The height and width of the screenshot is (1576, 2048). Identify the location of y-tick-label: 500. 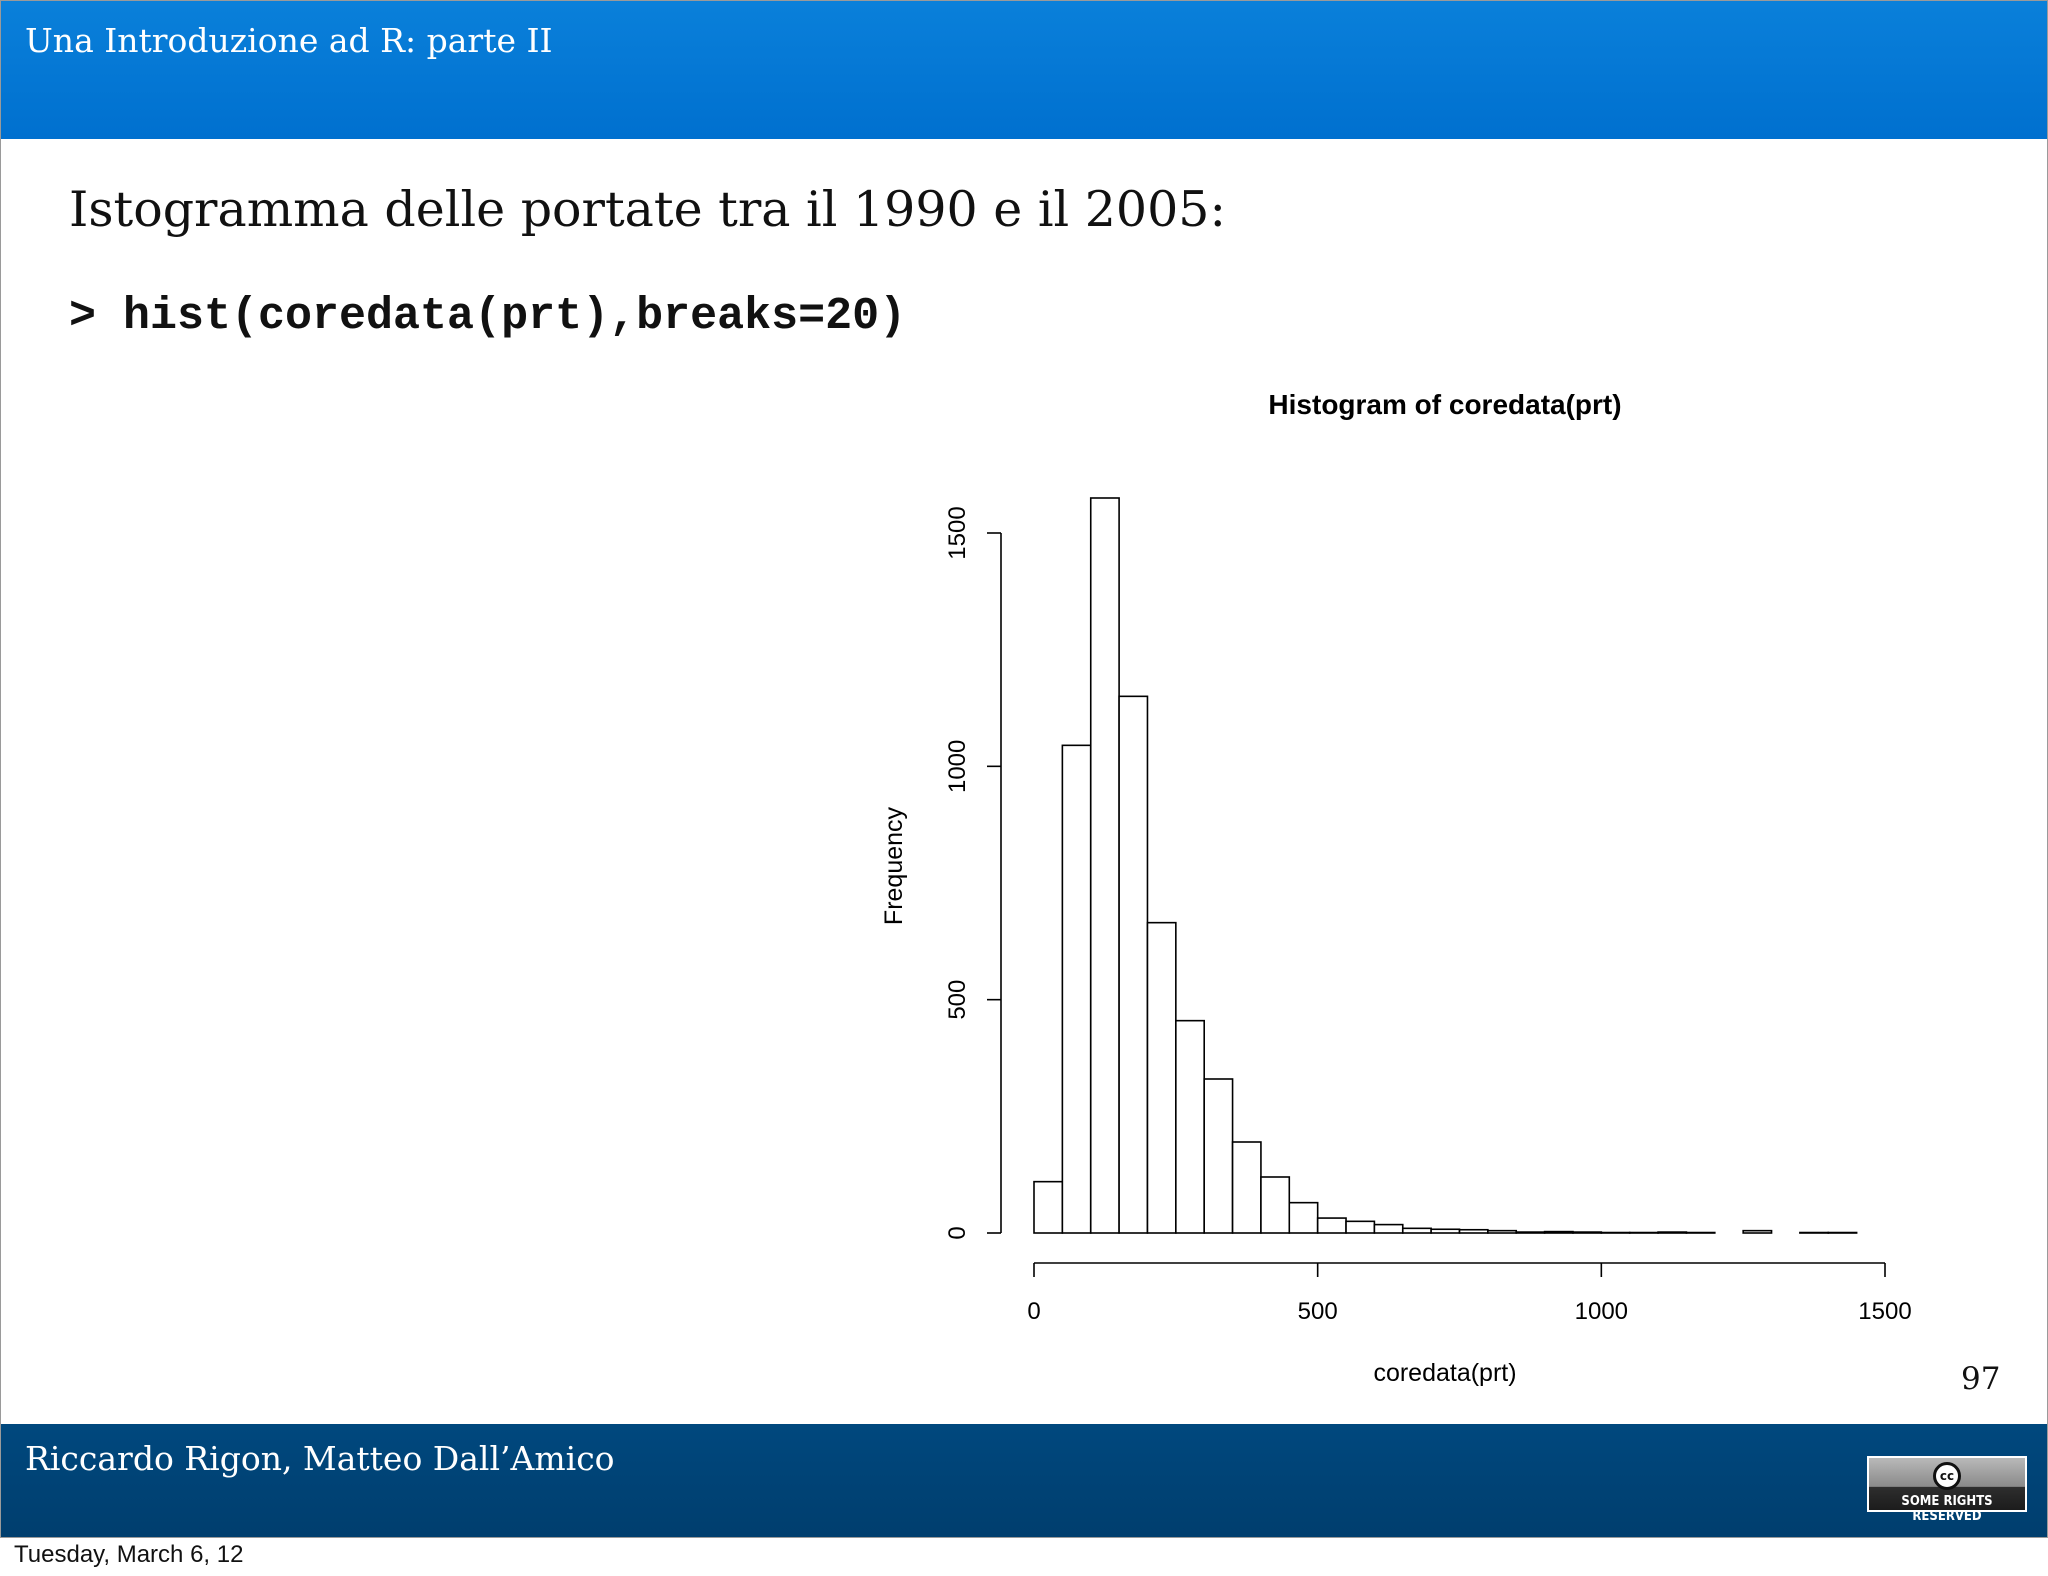
(957, 1000).